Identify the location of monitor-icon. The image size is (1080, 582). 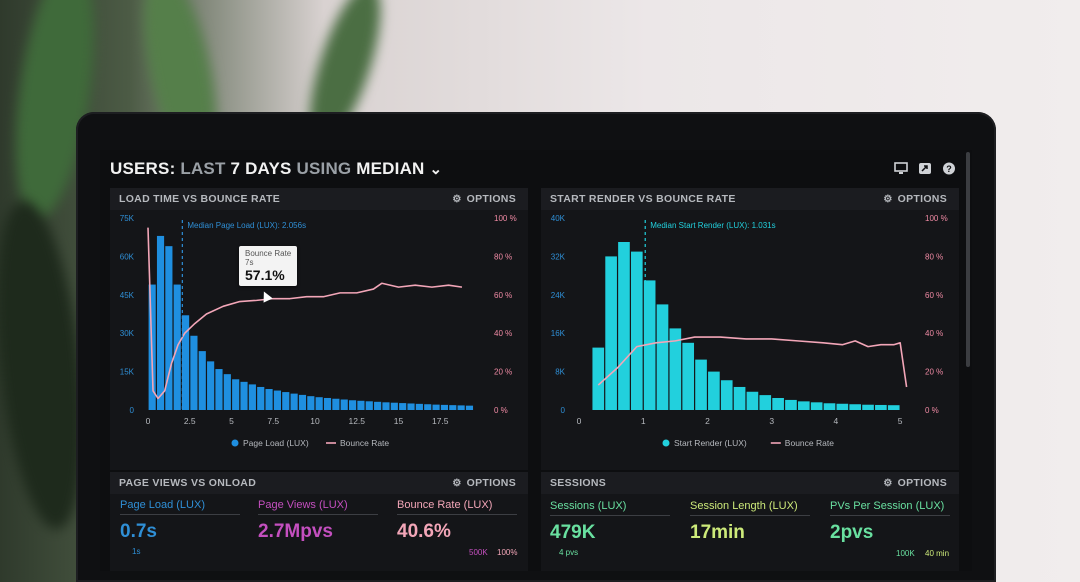
(901, 169).